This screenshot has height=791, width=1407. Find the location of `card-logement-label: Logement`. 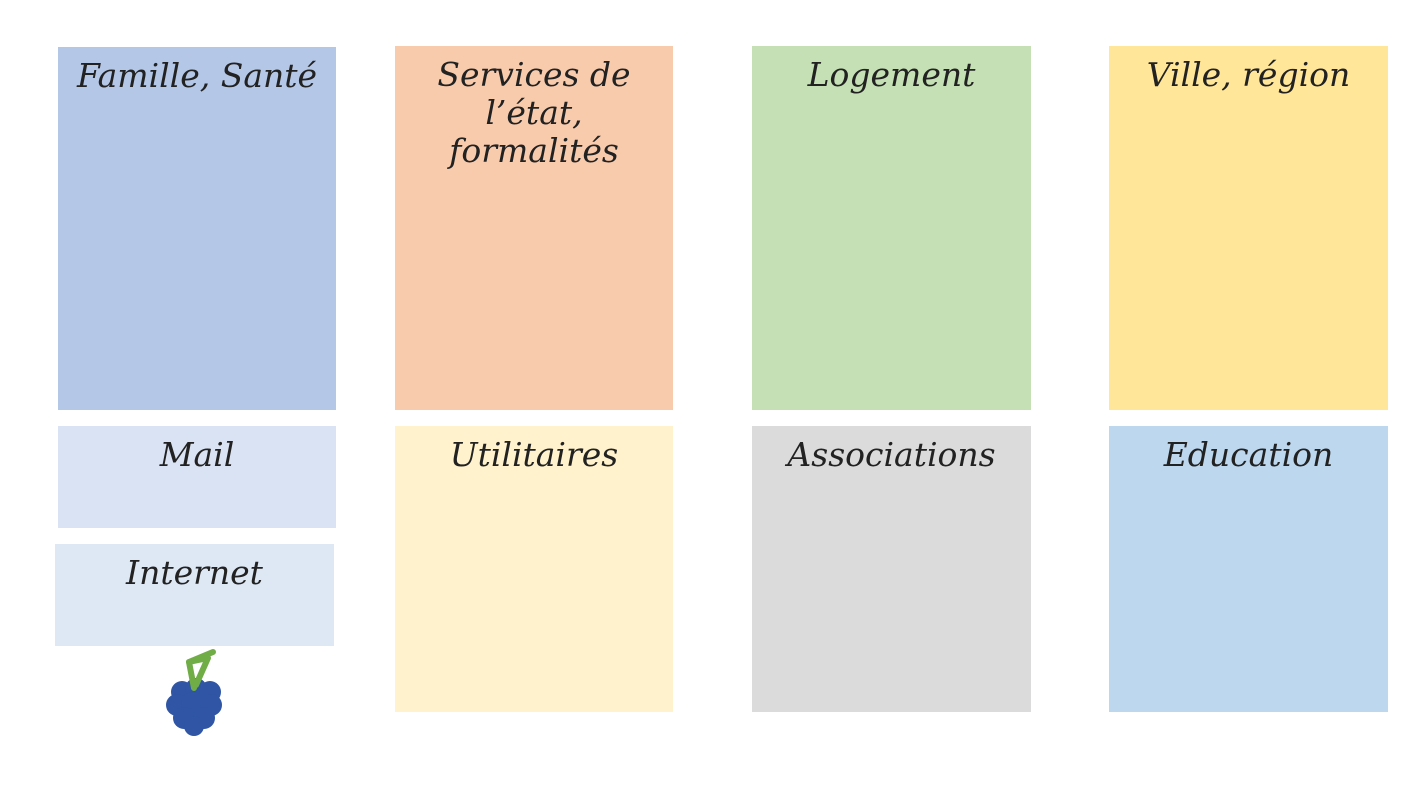

card-logement-label: Logement is located at coordinates (891, 74).